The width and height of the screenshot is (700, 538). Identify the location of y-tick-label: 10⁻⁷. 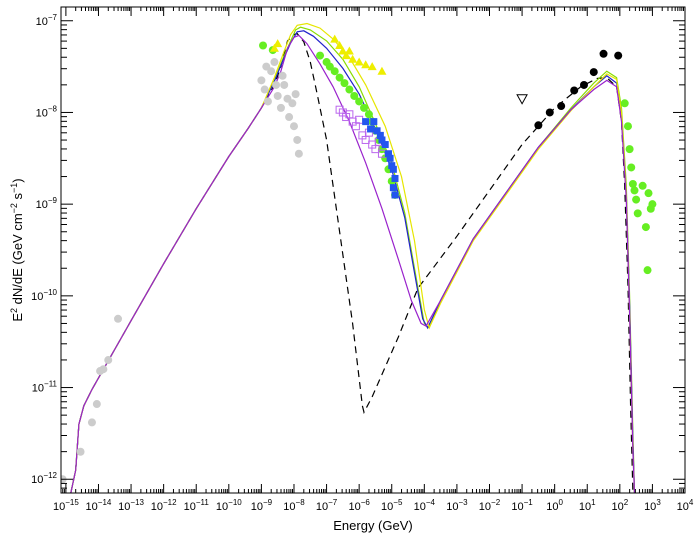
(47, 20).